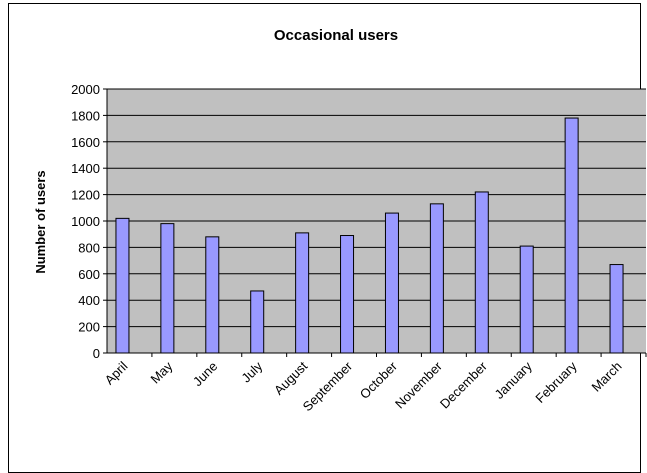  Describe the element at coordinates (616, 309) in the screenshot. I see `bar-march` at that location.